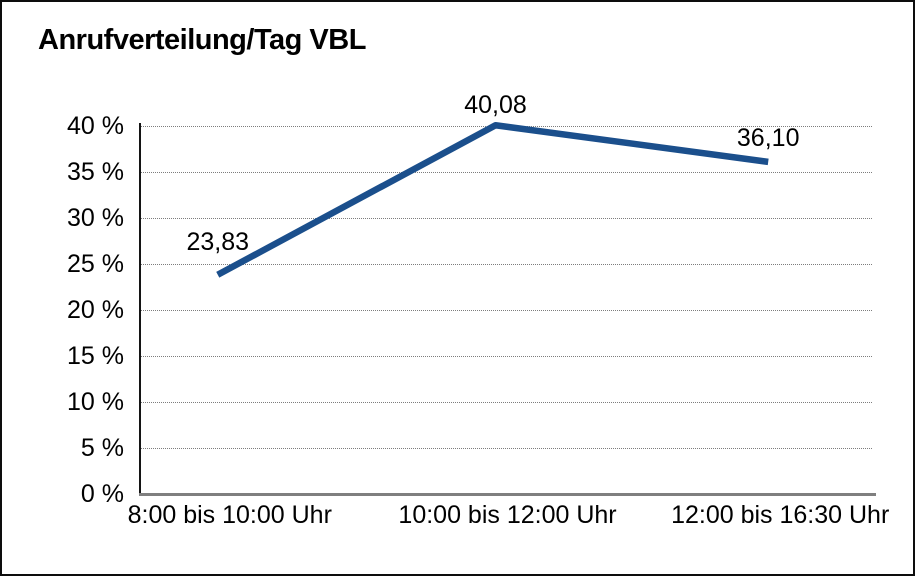 Image resolution: width=915 pixels, height=576 pixels. Describe the element at coordinates (95, 310) in the screenshot. I see `y-tick-label-20: 20 %` at that location.